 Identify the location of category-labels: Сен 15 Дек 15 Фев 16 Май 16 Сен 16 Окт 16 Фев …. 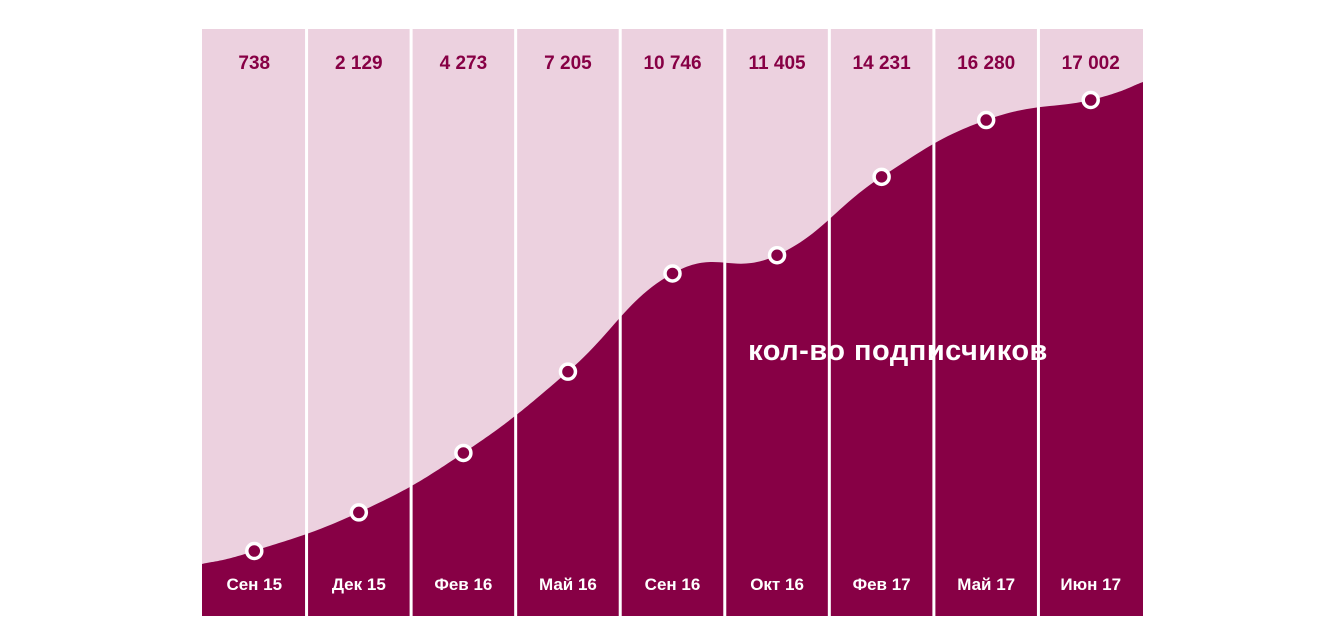
(673, 584).